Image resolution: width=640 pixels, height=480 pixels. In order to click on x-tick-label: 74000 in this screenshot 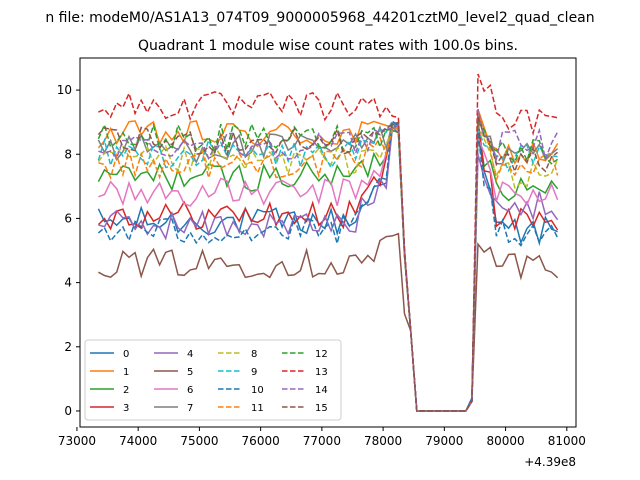, I will do `click(138, 441)`.